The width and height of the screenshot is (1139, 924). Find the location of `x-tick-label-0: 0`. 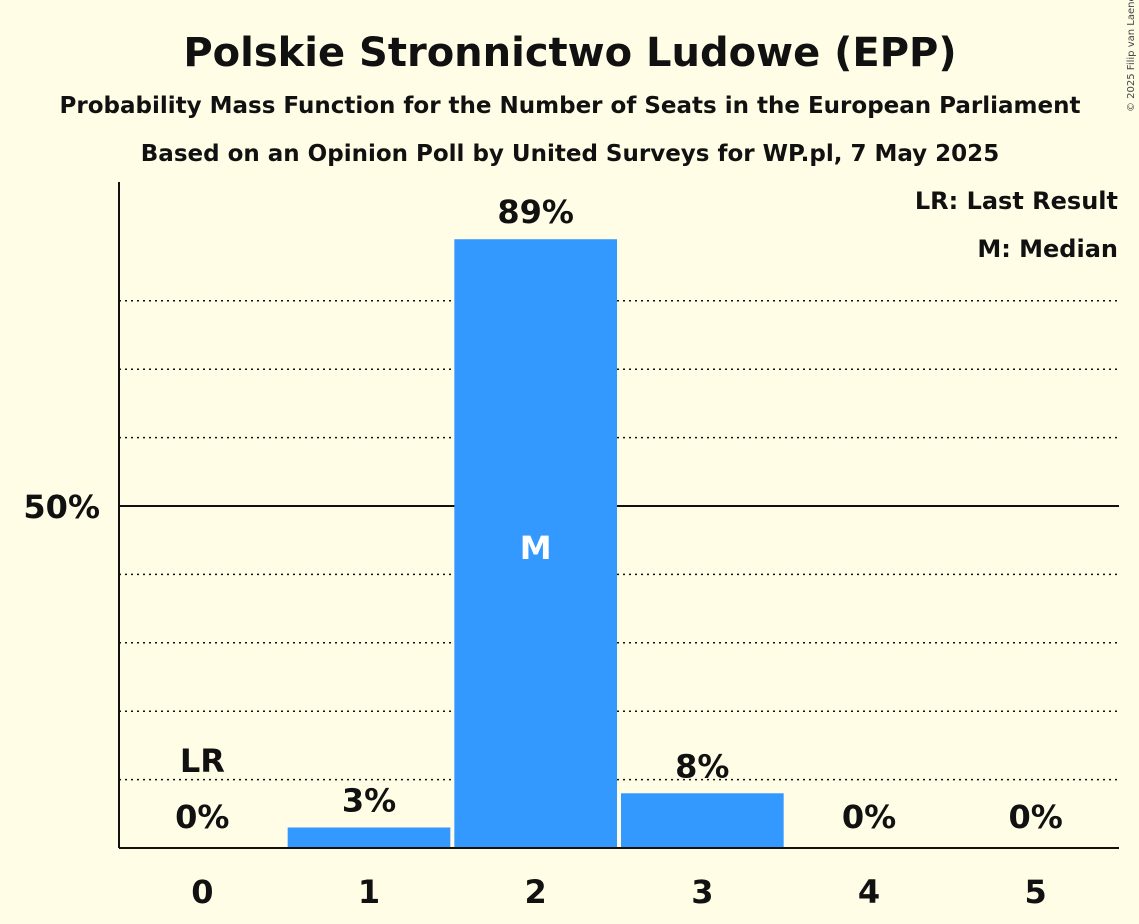

x-tick-label-0: 0 is located at coordinates (202, 892).